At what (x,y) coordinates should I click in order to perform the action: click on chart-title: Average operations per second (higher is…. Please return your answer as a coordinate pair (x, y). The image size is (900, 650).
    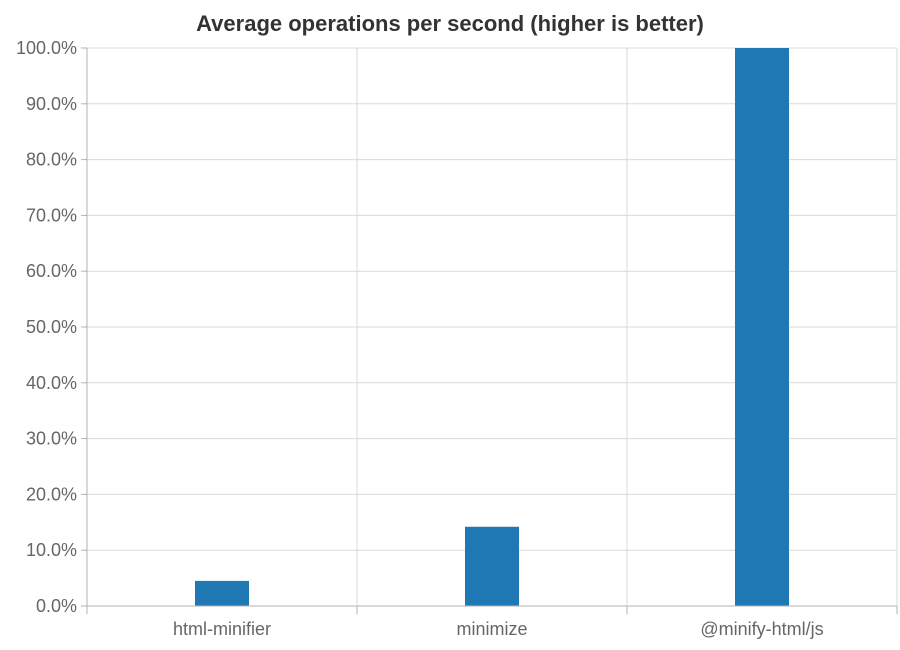
    Looking at the image, I should click on (450, 23).